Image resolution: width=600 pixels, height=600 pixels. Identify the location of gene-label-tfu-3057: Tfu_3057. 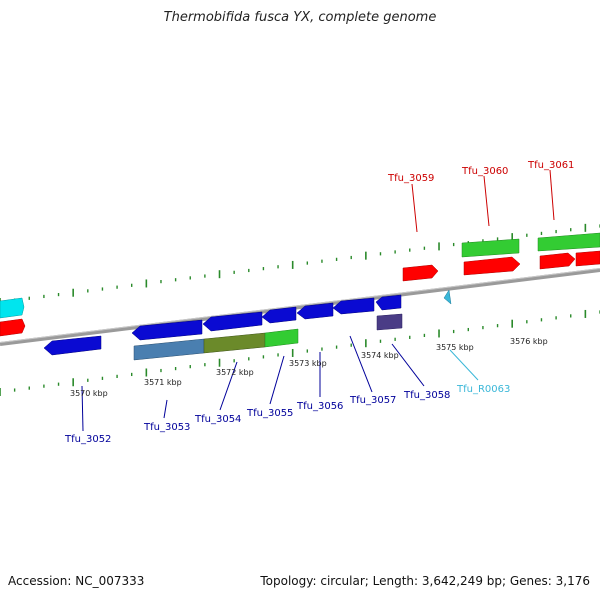
(372, 400).